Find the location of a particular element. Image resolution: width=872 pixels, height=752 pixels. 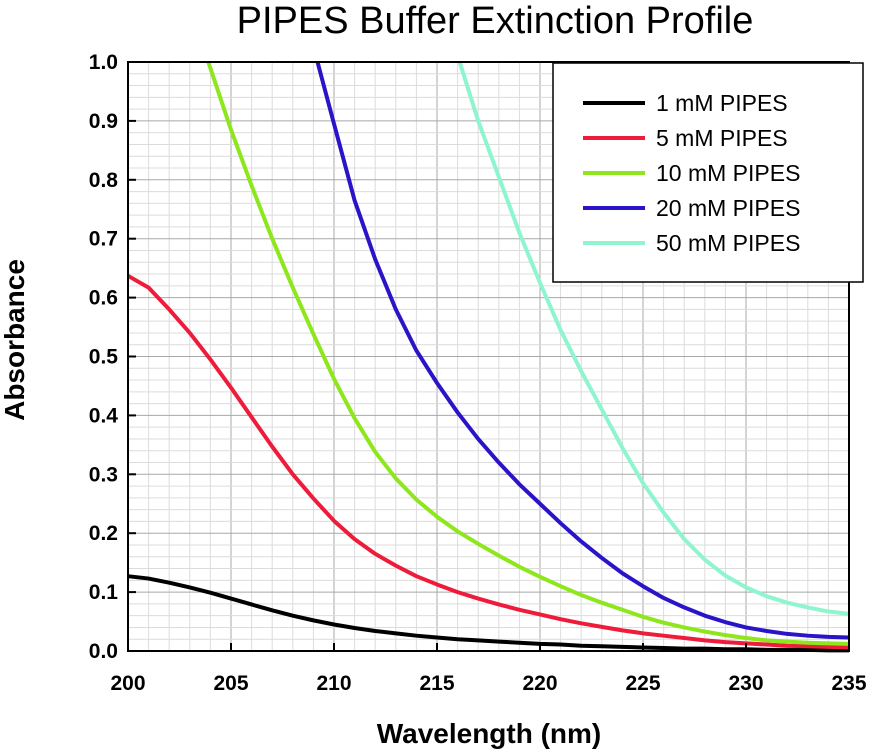

x-tick-label: 200 is located at coordinates (127, 683).